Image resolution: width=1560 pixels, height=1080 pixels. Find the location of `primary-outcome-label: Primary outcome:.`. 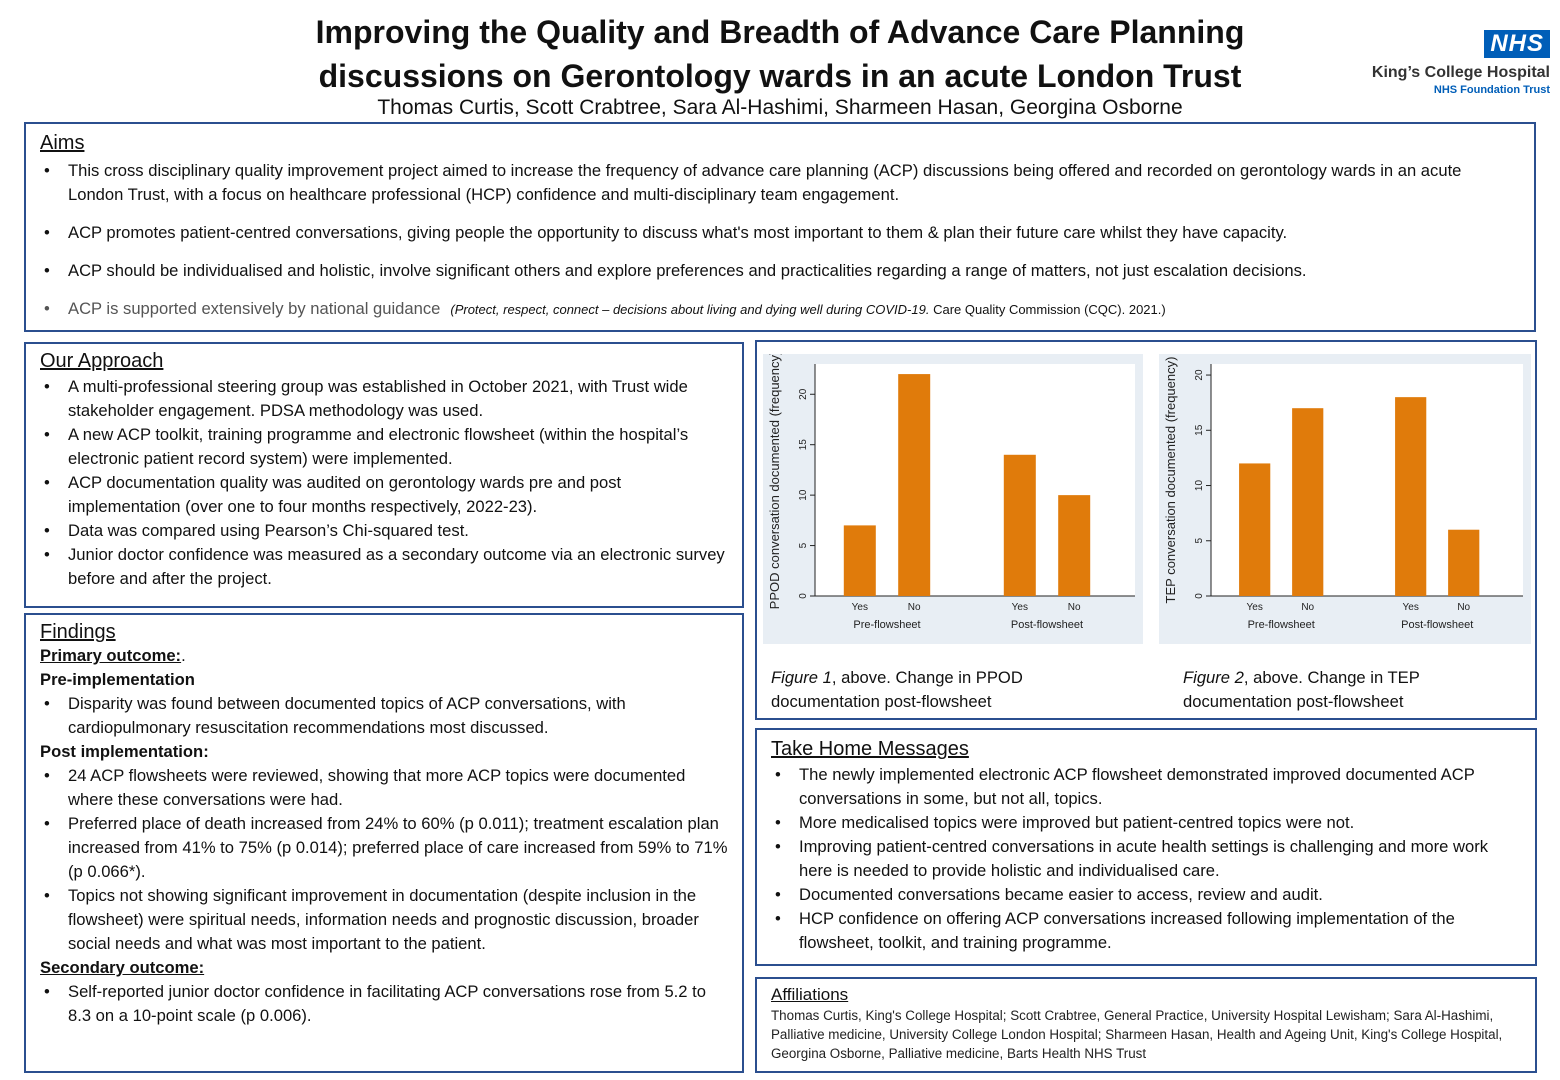

primary-outcome-label: Primary outcome:. is located at coordinates (113, 655).